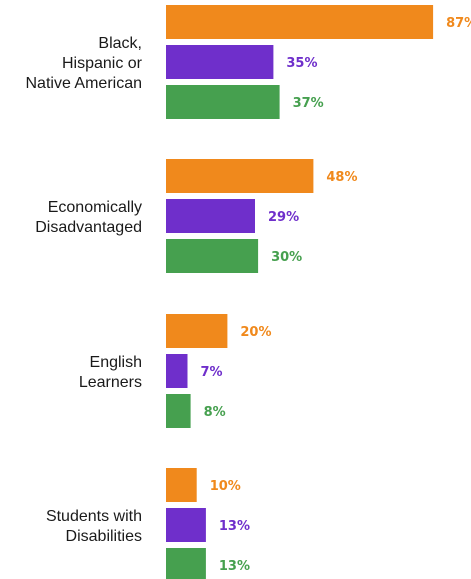  Describe the element at coordinates (94, 516) in the screenshot. I see `category-label-line: Students with` at that location.